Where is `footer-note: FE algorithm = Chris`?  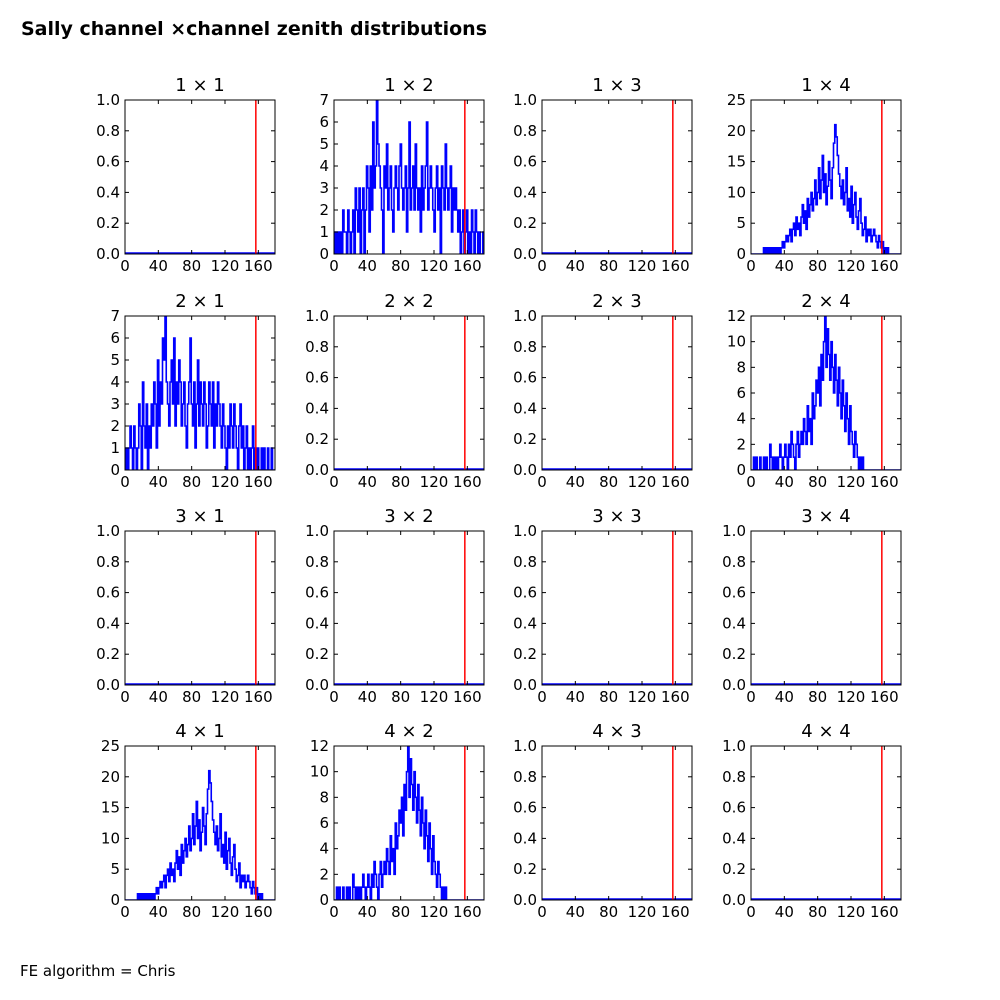
footer-note: FE algorithm = Chris is located at coordinates (98, 971).